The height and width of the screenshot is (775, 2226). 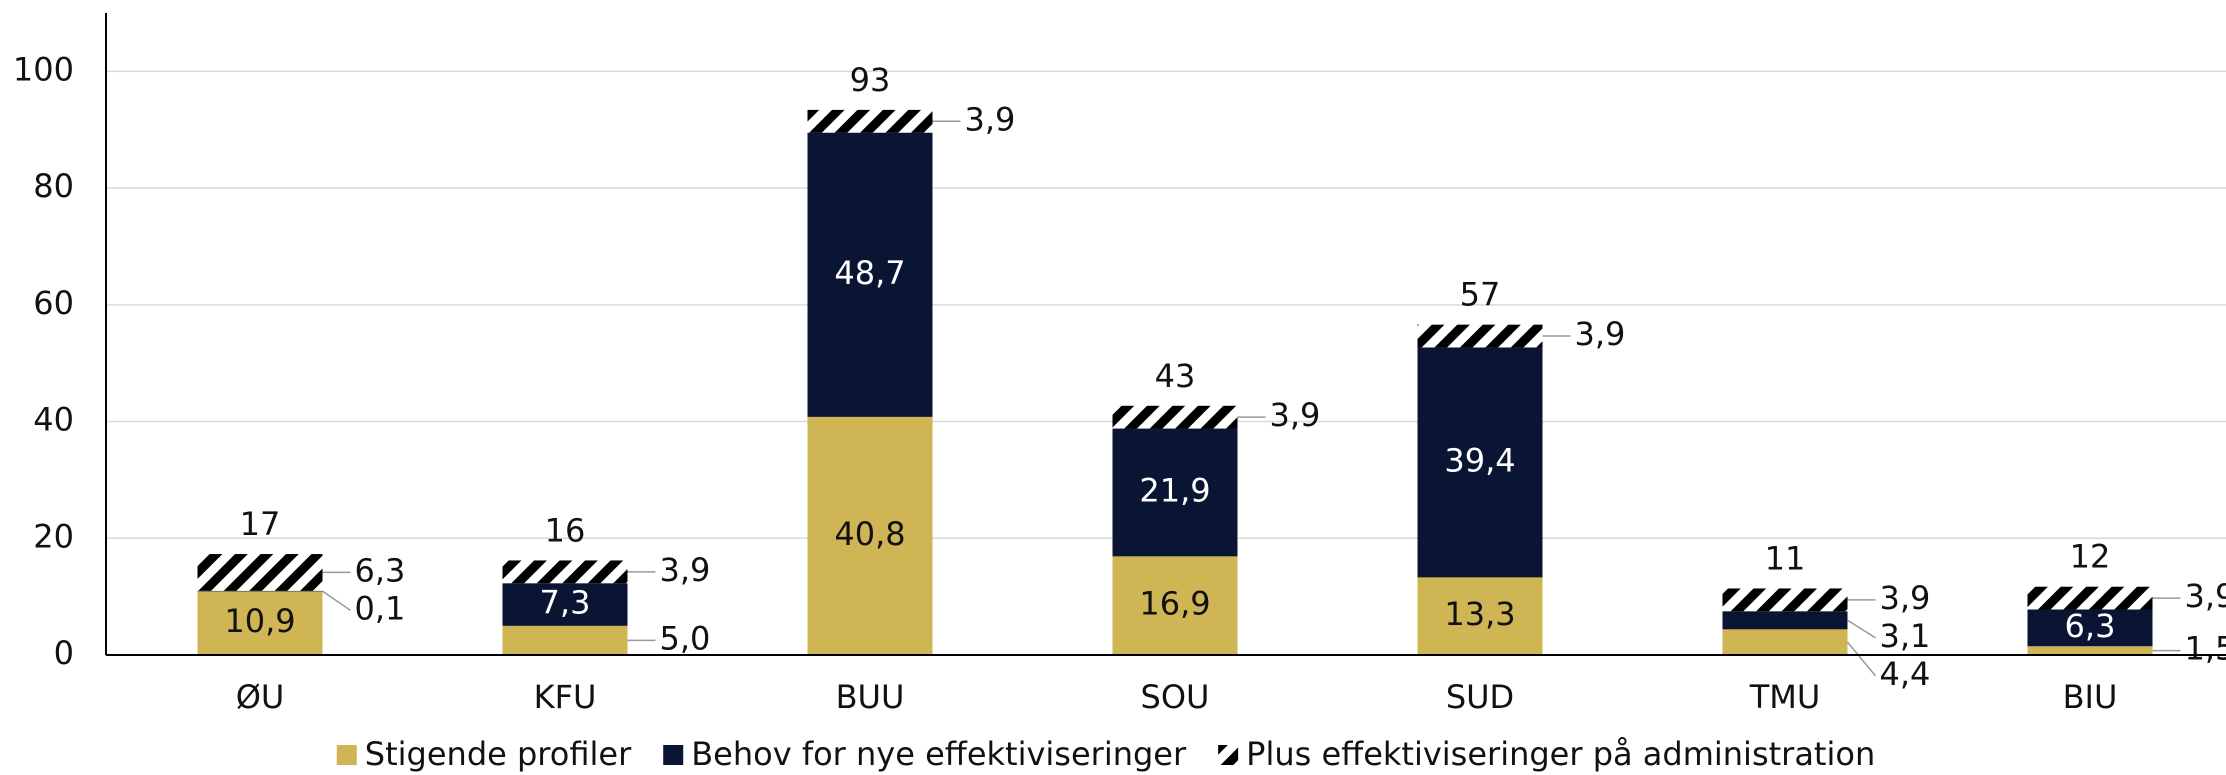 What do you see at coordinates (260, 524) in the screenshot?
I see `total-label: 17` at bounding box center [260, 524].